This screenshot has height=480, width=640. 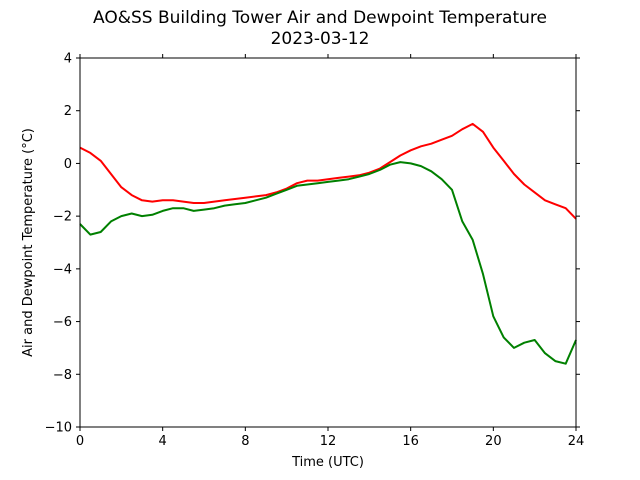 What do you see at coordinates (62, 217) in the screenshot?
I see `y-tick-label: −2` at bounding box center [62, 217].